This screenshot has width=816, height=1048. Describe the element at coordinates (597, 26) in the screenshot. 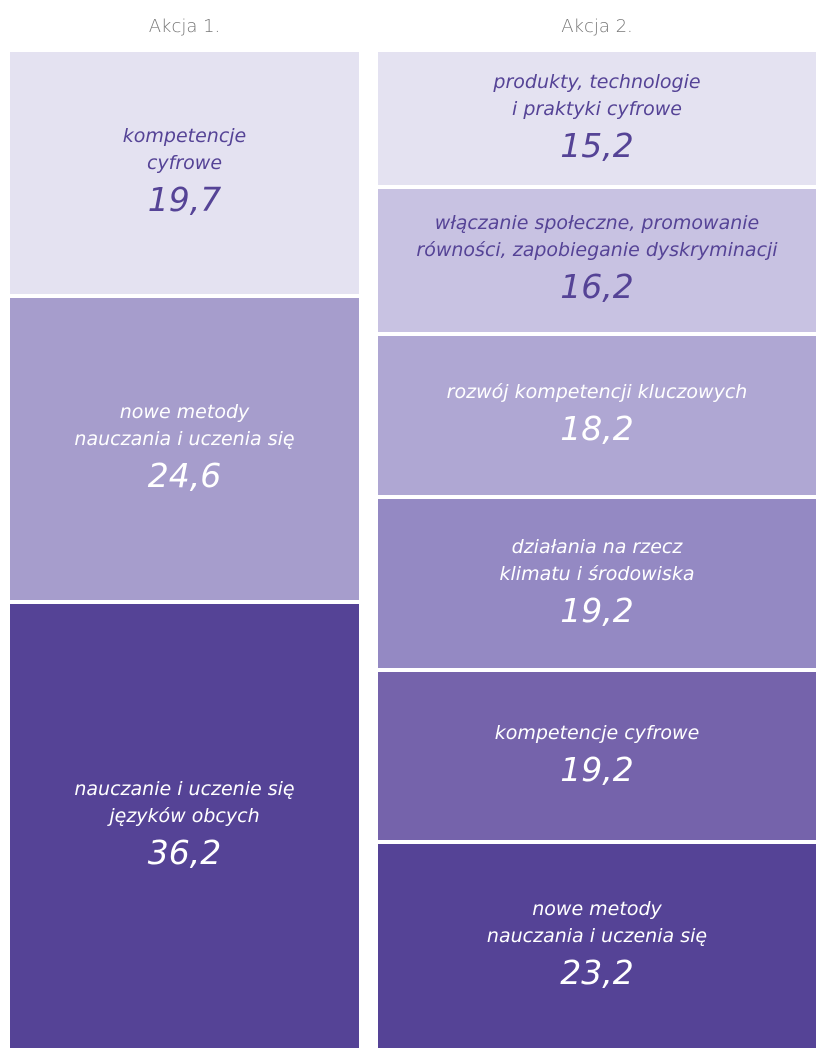

I see `column-title: Akcja 2.` at that location.